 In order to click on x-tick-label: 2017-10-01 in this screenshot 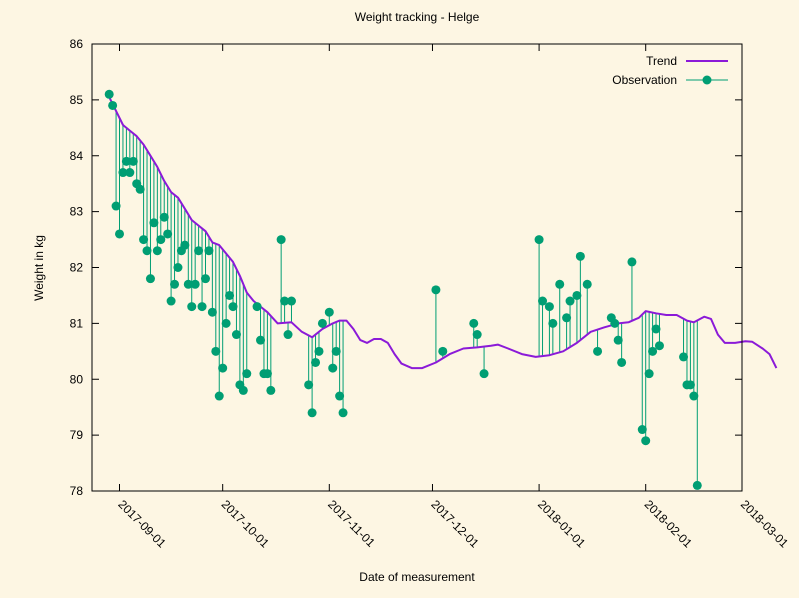, I will do `click(246, 524)`.